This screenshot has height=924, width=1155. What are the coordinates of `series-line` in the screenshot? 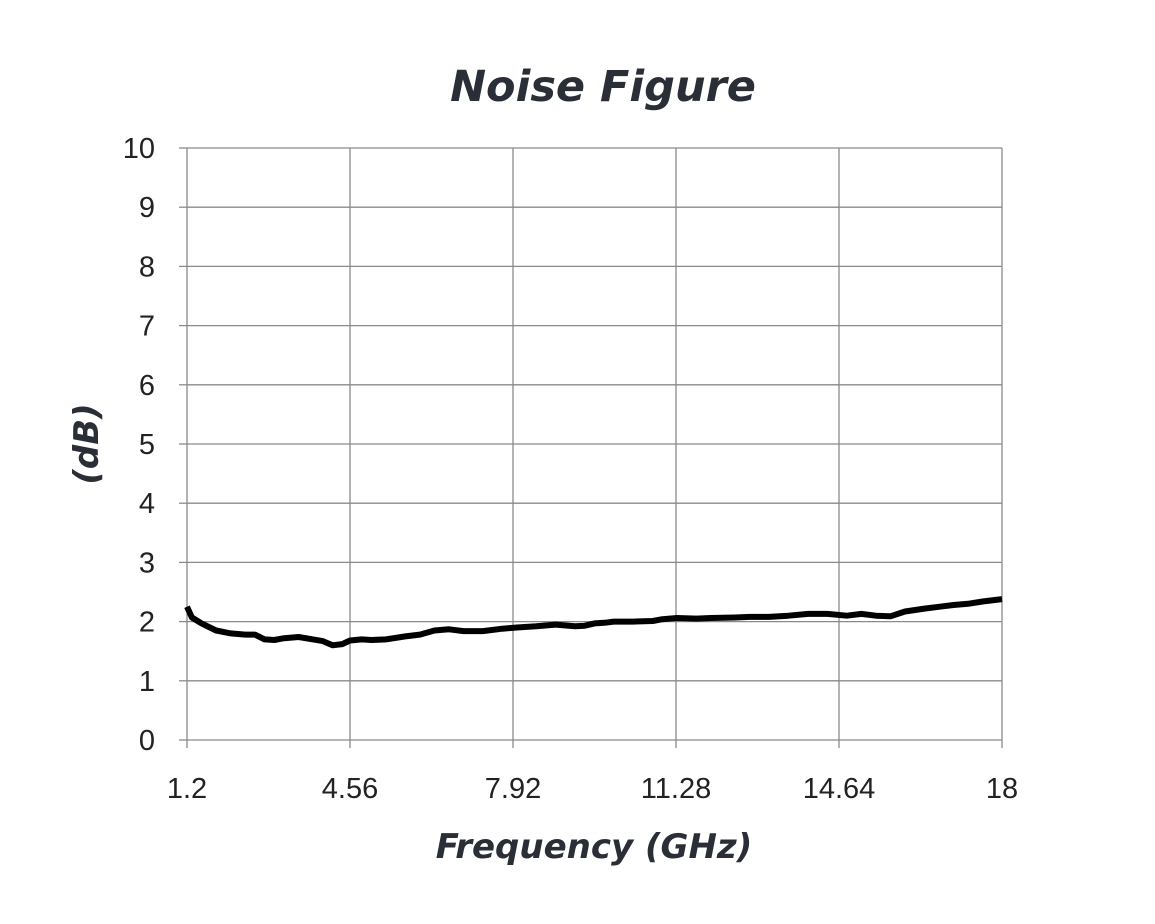 It's located at (593, 622).